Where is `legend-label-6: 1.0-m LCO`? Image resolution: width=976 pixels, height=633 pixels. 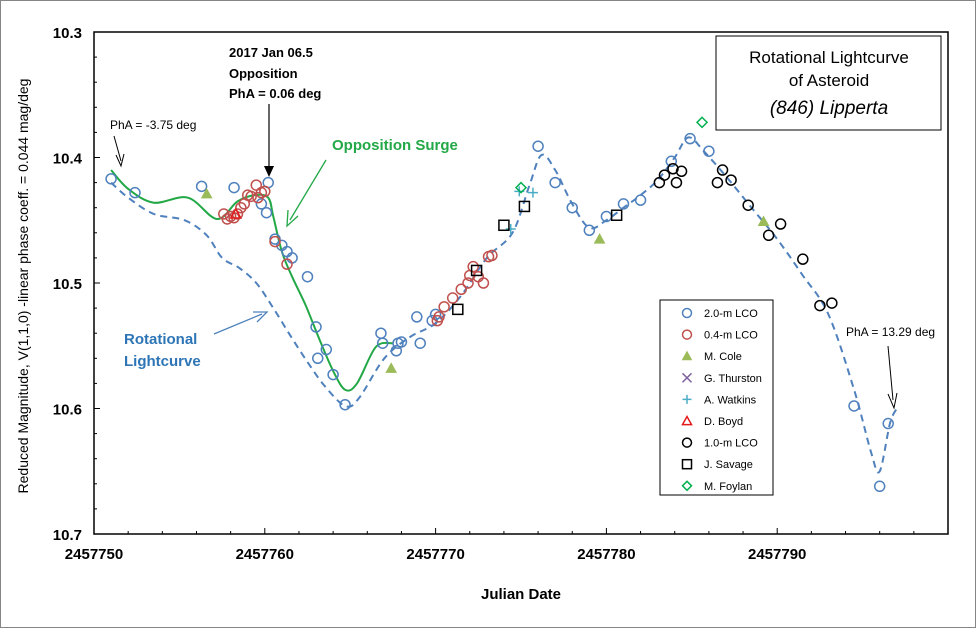
legend-label-6: 1.0-m LCO is located at coordinates (731, 444).